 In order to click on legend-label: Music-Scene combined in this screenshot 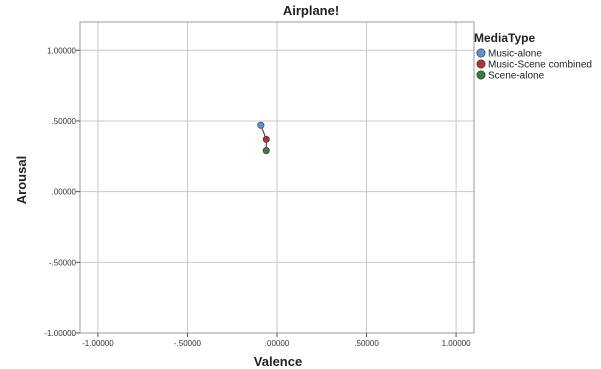, I will do `click(540, 65)`.